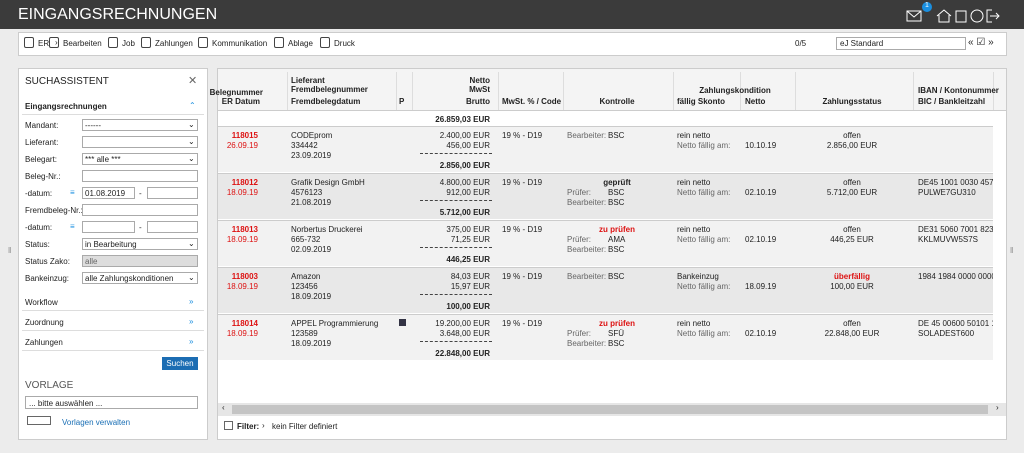 The height and width of the screenshot is (453, 1024). What do you see at coordinates (470, 276) in the screenshot?
I see `net: 84,03 EUR` at bounding box center [470, 276].